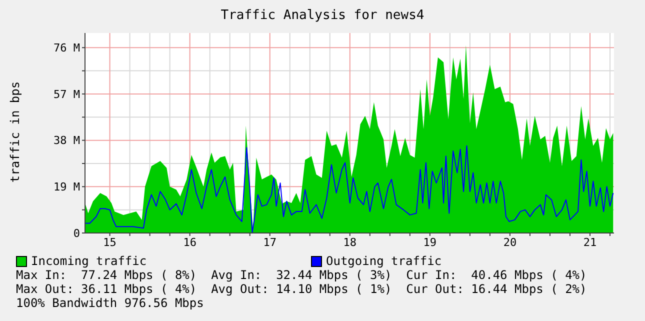 Image resolution: width=645 pixels, height=321 pixels. I want to click on text: Max In: 77.24 Mbps ( 8%) Avg In: 32.44 Mbps ( 3%) Cur In: 40.46 Mbps ( 4%), so click(302, 275).